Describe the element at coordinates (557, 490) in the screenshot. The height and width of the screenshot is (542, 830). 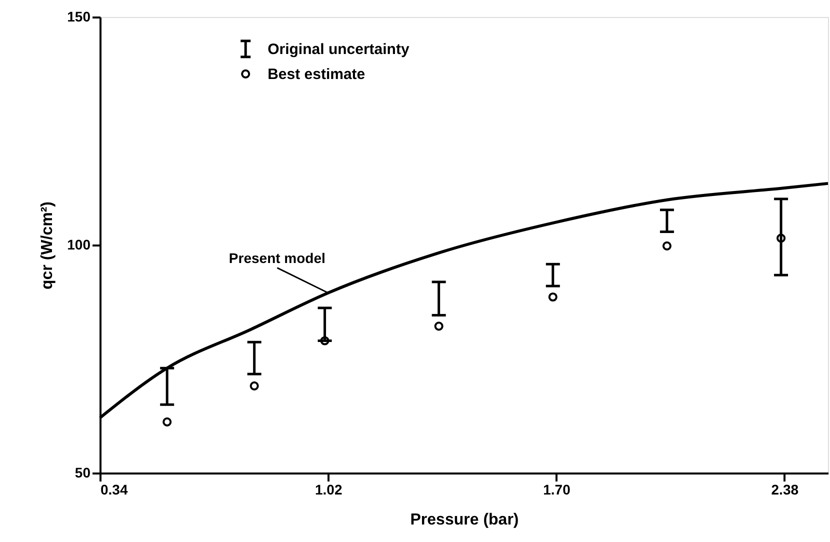
I see `x-tick-label: 1.70` at that location.